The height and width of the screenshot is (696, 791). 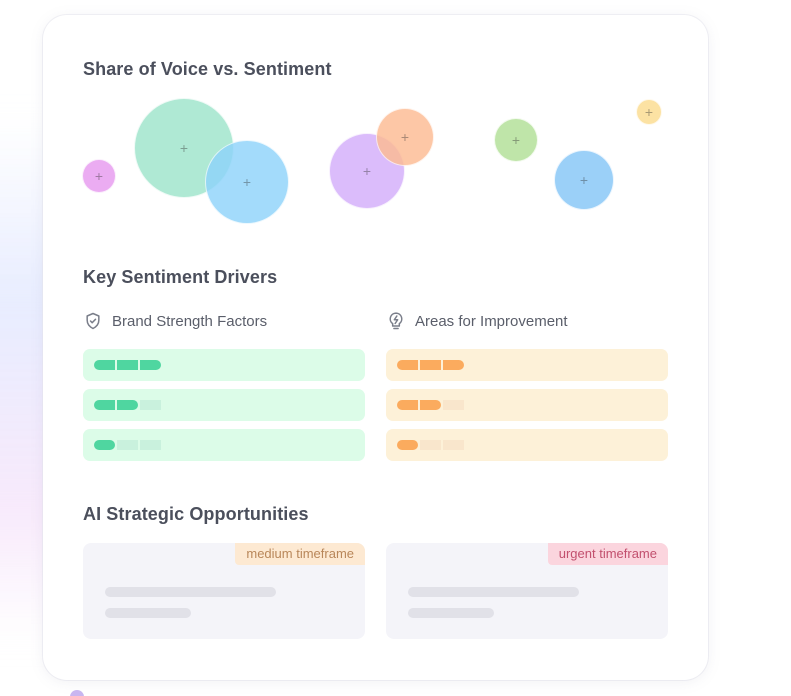 What do you see at coordinates (207, 69) in the screenshot?
I see `section-title-share-of-voice: Share of Voice vs. Sentiment` at bounding box center [207, 69].